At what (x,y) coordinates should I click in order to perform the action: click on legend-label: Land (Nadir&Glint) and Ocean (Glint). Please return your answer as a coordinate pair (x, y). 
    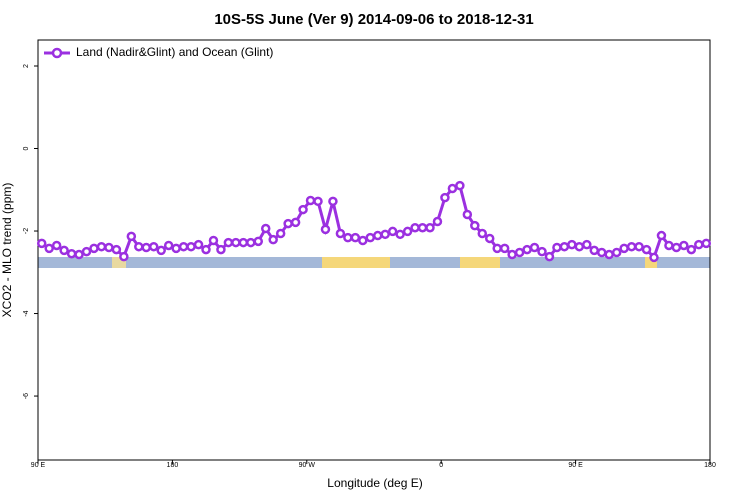
    Looking at the image, I should click on (174, 52).